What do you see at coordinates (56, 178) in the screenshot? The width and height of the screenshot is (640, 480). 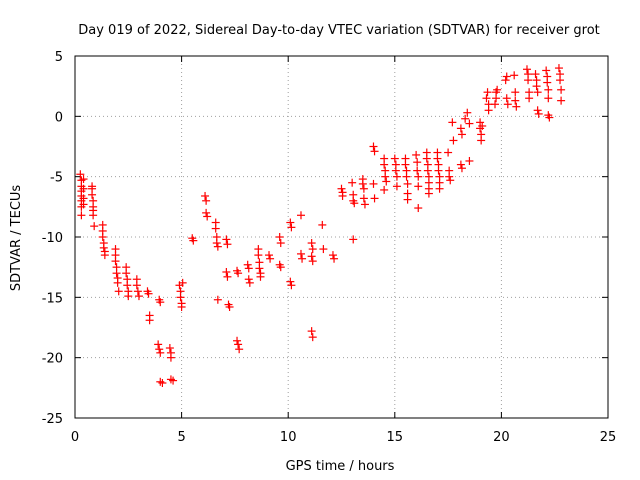 I see `y-tick-label: -5` at bounding box center [56, 178].